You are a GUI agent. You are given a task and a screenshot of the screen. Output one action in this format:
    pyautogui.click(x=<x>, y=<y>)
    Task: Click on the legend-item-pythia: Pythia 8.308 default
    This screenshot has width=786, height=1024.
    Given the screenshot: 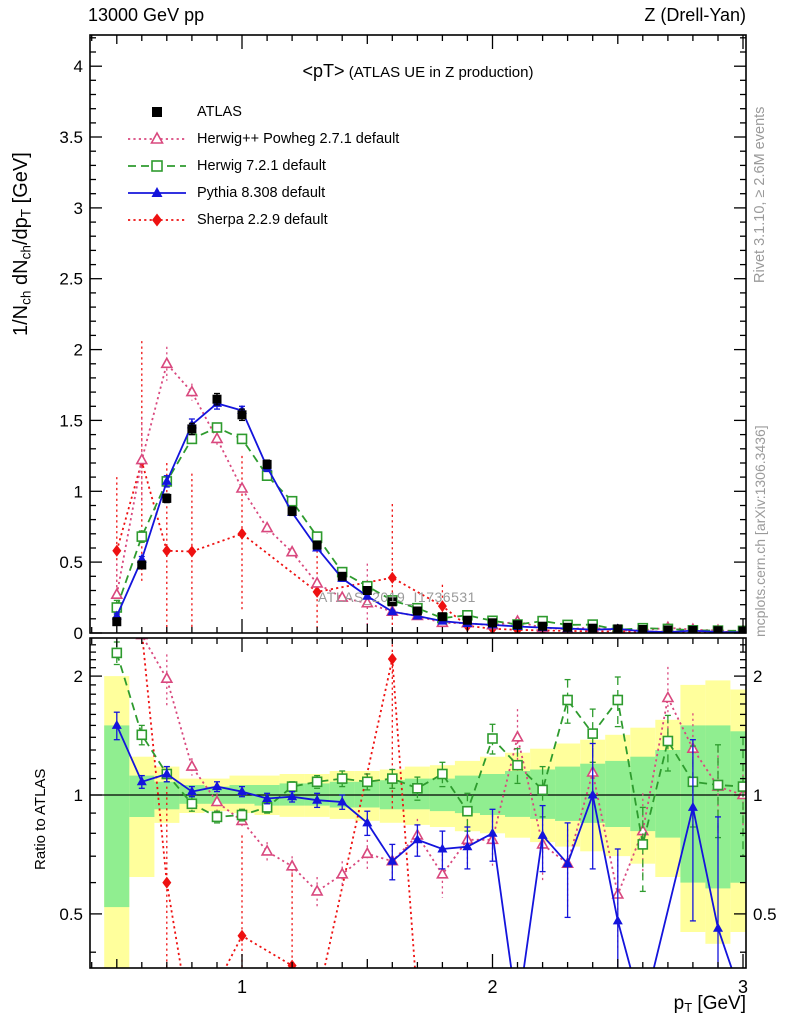 What is the action you would take?
    pyautogui.click(x=262, y=192)
    